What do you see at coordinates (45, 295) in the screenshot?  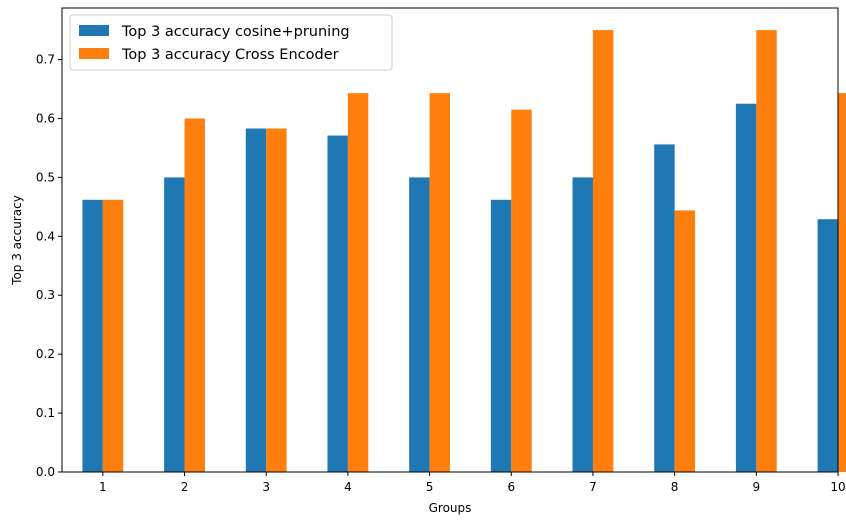 I see `y-tick-label: 0.3` at bounding box center [45, 295].